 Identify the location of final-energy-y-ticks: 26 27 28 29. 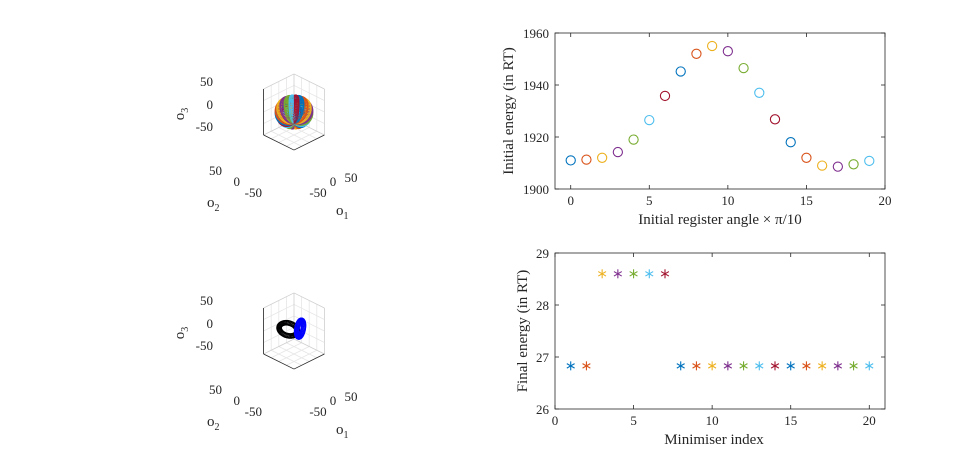
(543, 331).